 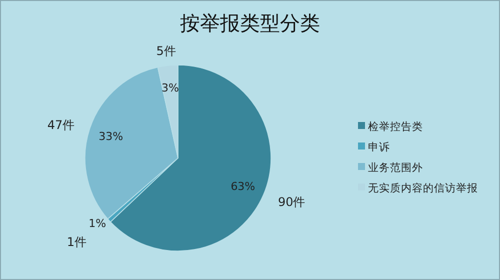 What do you see at coordinates (379, 147) in the screenshot?
I see `legend-label: 申诉` at bounding box center [379, 147].